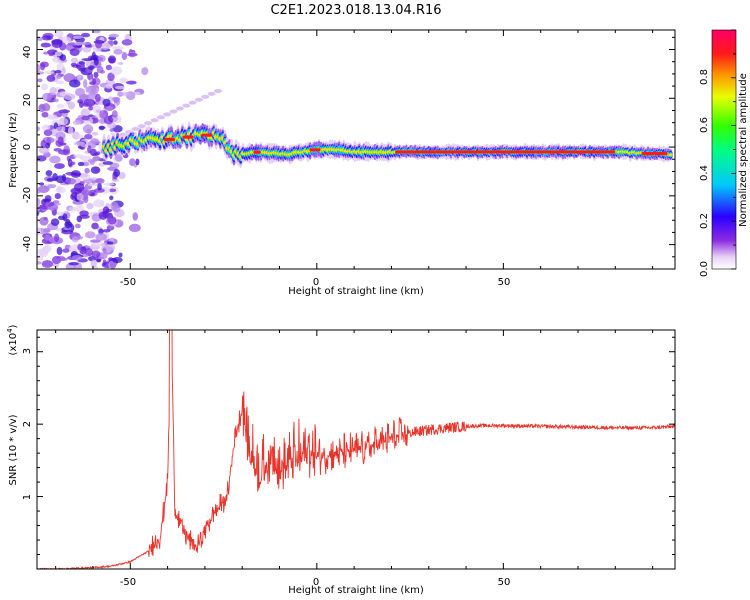  I want to click on top-xtick-label: 0, so click(316, 282).